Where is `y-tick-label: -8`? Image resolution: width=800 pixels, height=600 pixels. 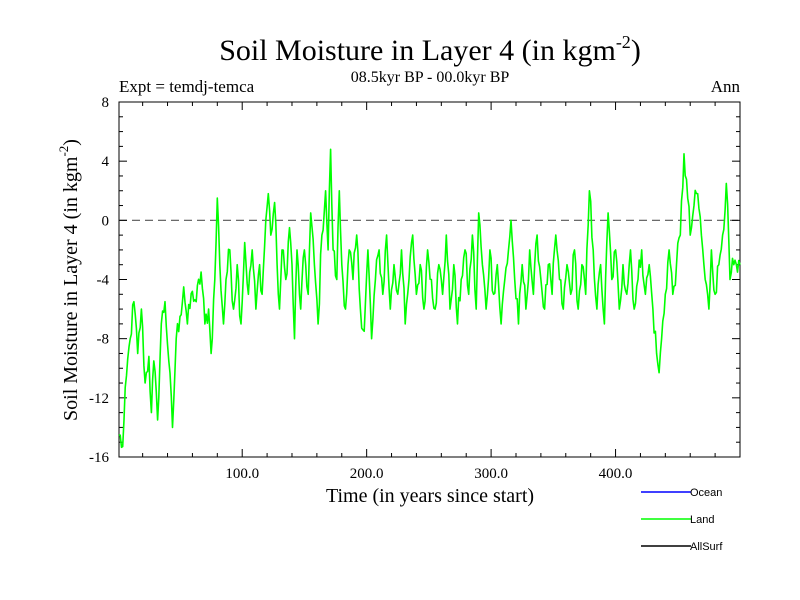 y-tick-label: -8 is located at coordinates (103, 340).